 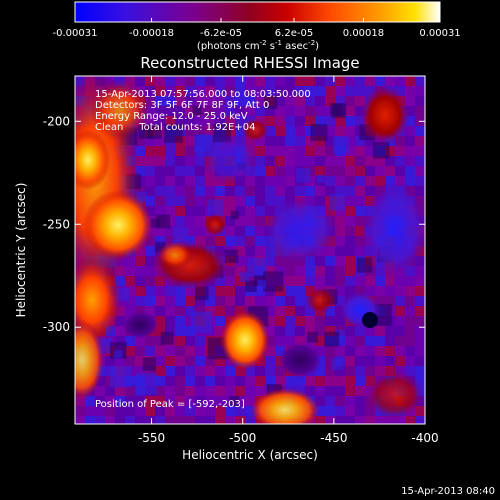 What do you see at coordinates (250, 455) in the screenshot?
I see `x-axis-label: Heliocentric X (arcsec)` at bounding box center [250, 455].